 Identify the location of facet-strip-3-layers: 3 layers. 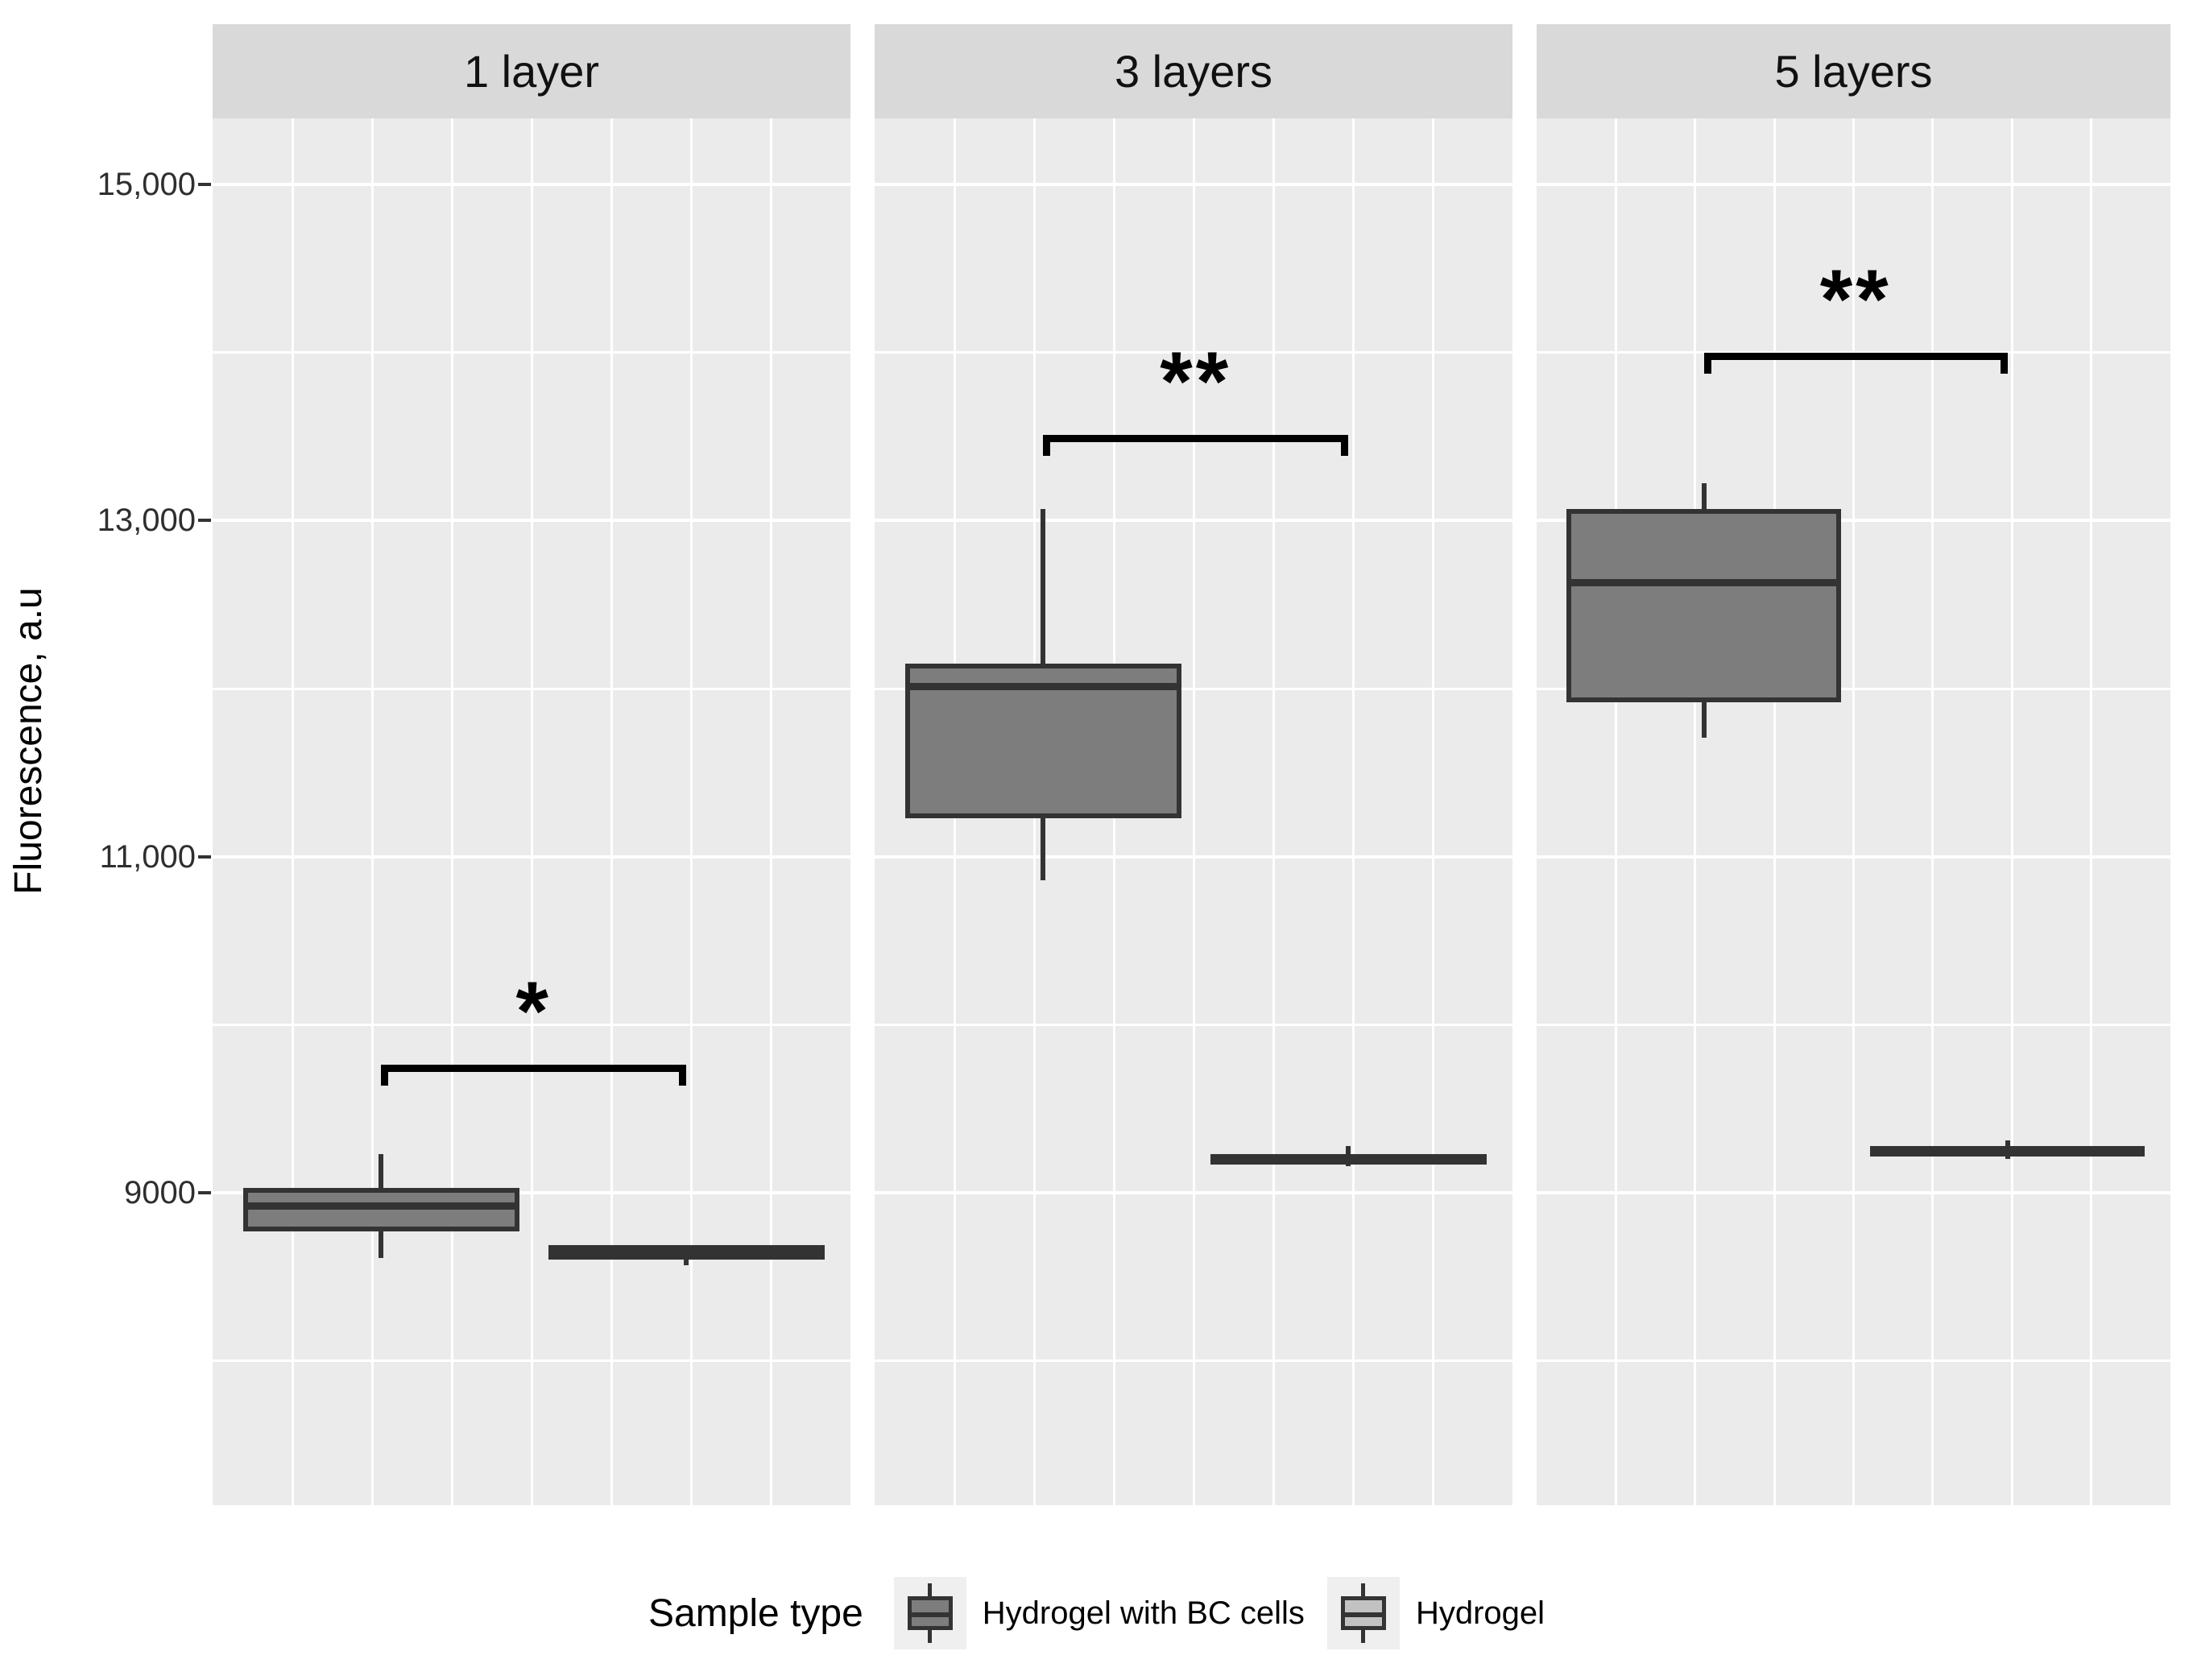
(1193, 71).